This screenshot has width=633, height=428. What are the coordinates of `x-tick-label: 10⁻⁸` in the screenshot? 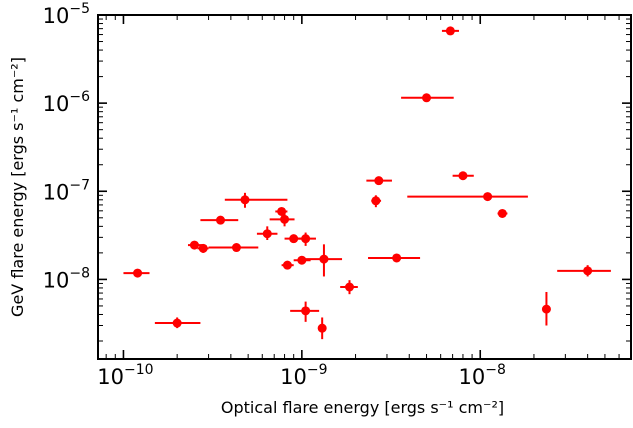 It's located at (482, 375).